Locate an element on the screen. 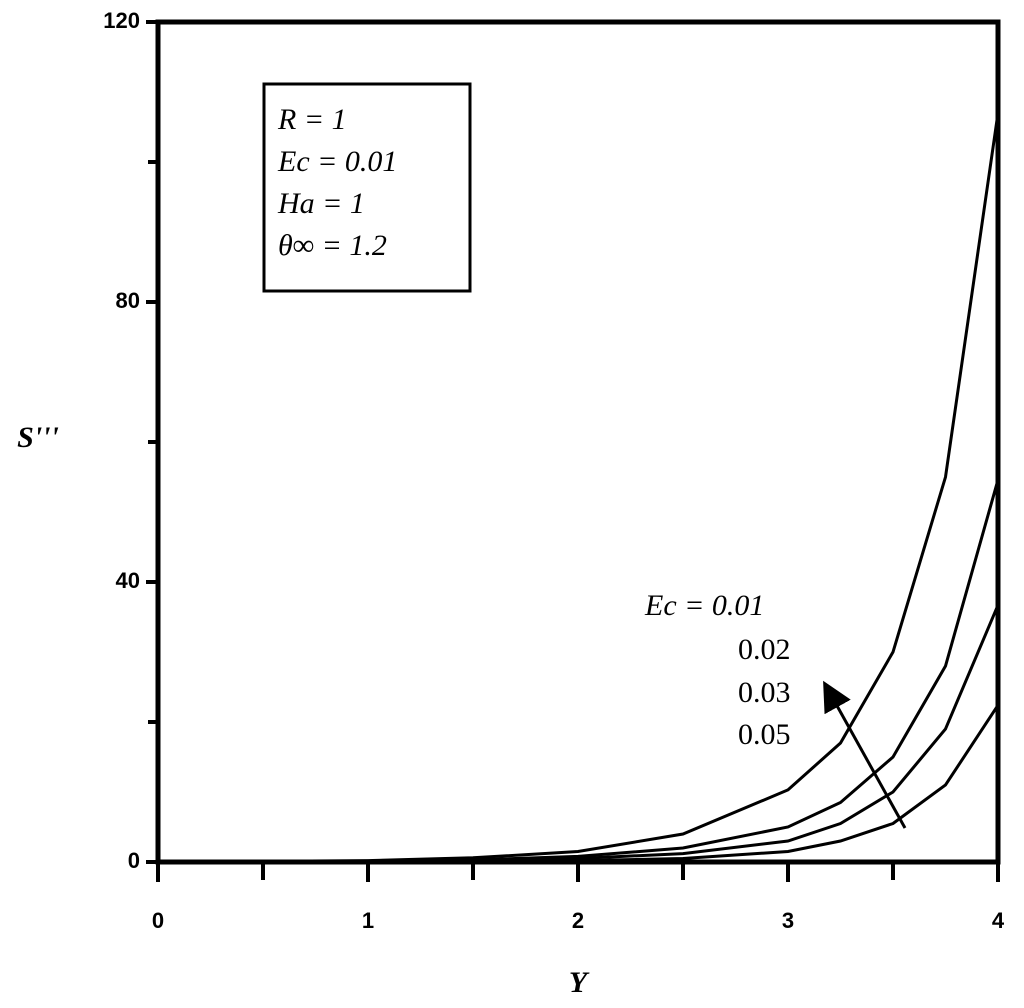  x-tick-label: 1 is located at coordinates (368, 920).